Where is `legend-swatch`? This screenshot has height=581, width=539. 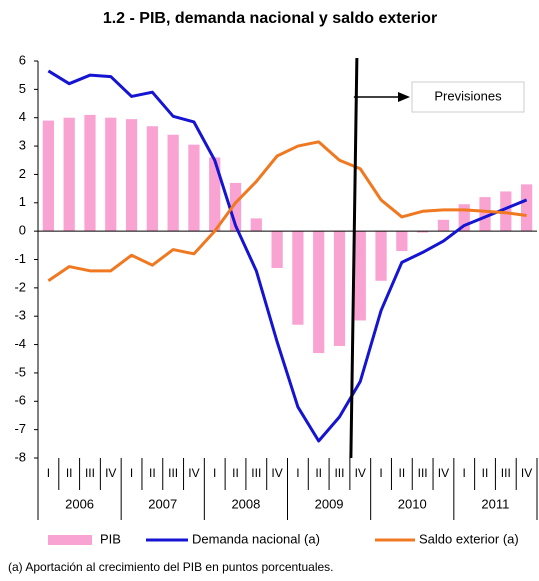 legend-swatch is located at coordinates (70, 540).